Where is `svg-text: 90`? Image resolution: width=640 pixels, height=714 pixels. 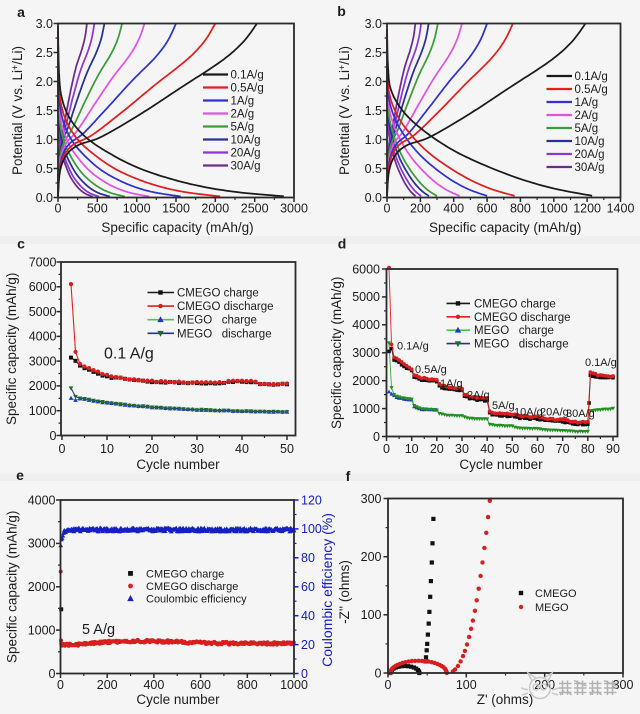 svg-text: 90 is located at coordinates (613, 449).